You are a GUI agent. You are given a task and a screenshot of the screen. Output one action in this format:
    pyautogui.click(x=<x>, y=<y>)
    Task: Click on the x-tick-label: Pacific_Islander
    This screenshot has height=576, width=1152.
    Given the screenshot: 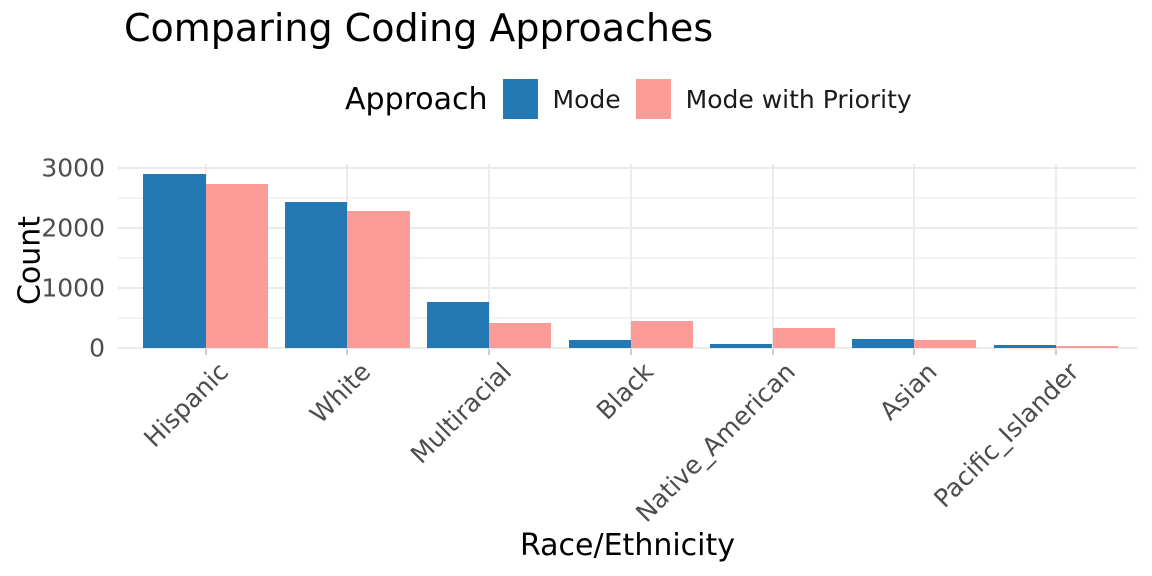 What is the action you would take?
    pyautogui.click(x=1006, y=435)
    